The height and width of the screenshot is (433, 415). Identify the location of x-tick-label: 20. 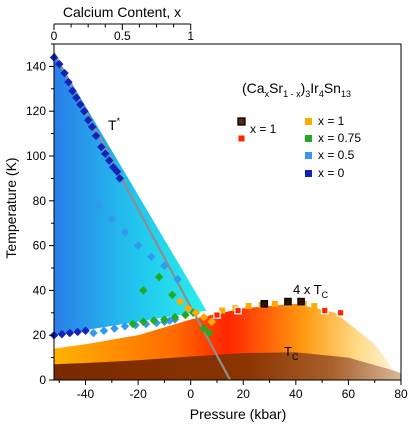
(244, 394).